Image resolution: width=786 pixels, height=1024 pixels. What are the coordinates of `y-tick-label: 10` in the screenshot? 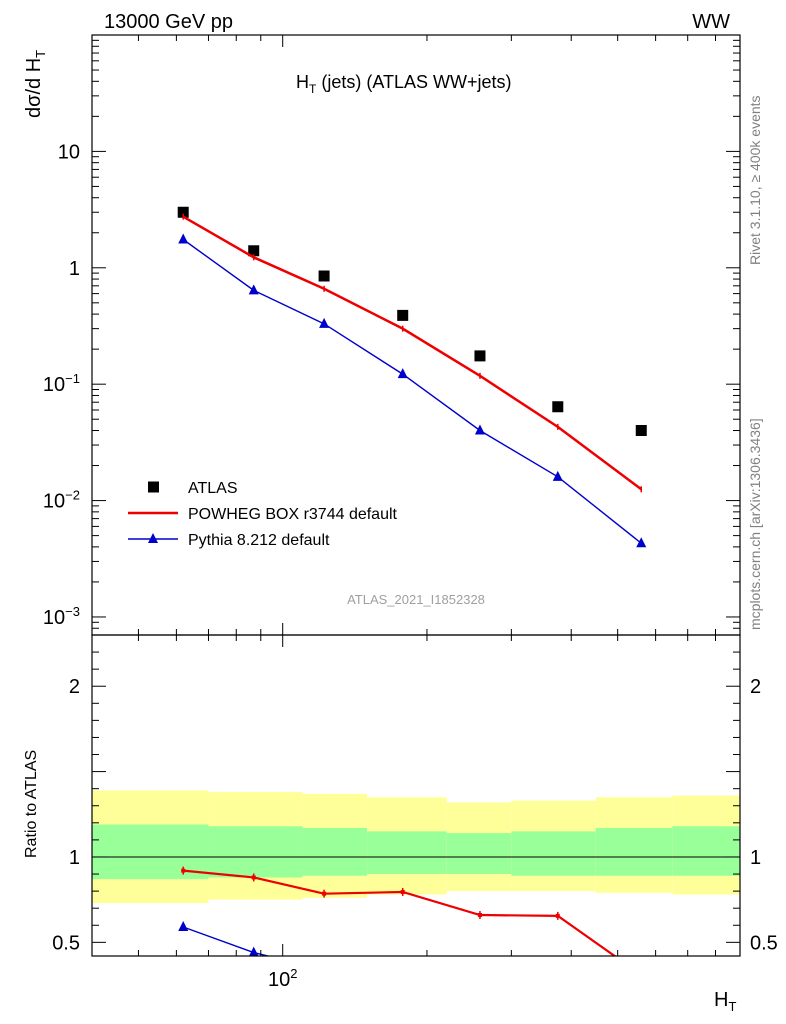 It's located at (69, 152).